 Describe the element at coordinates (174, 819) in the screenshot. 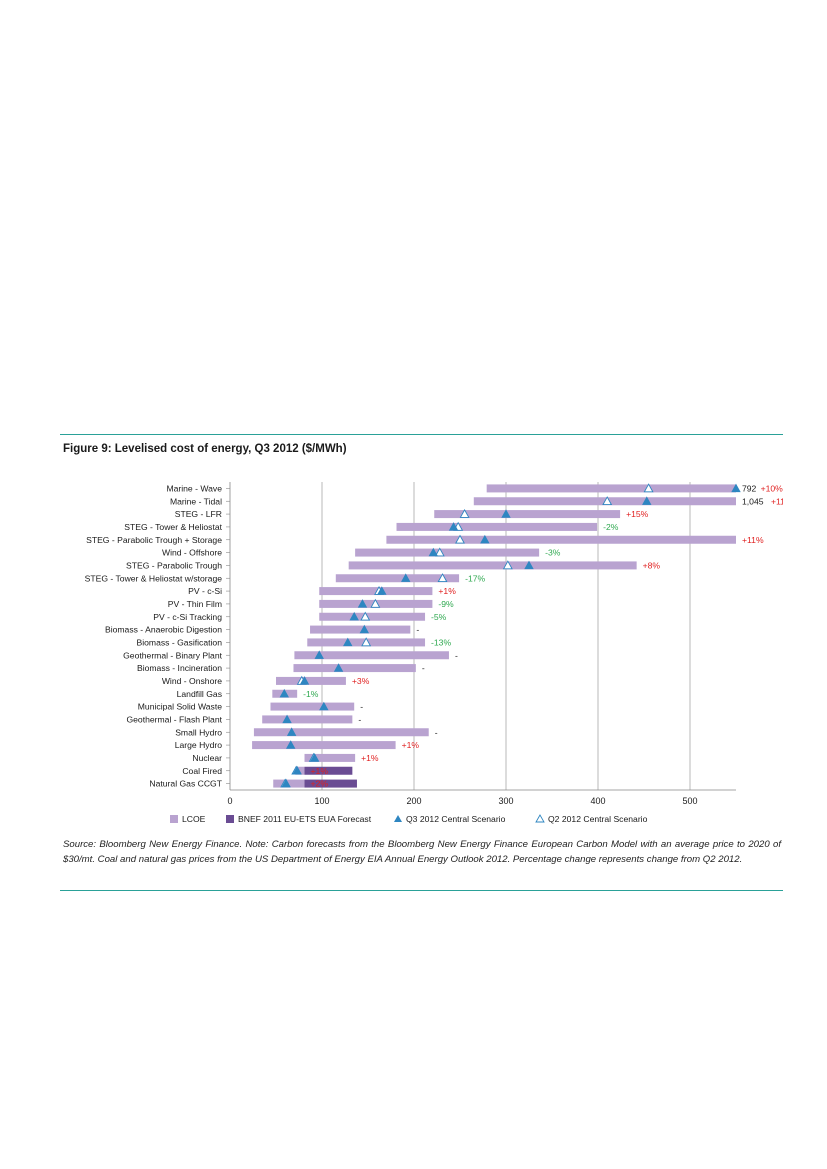

I see `legend-swatch-lcoe` at that location.